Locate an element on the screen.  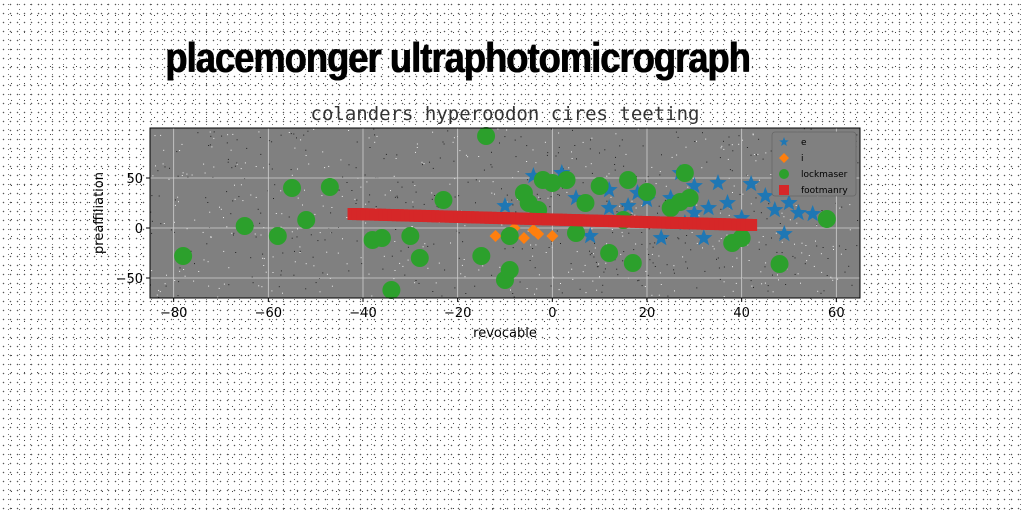
x-tick-label: 40 is located at coordinates (741, 313).